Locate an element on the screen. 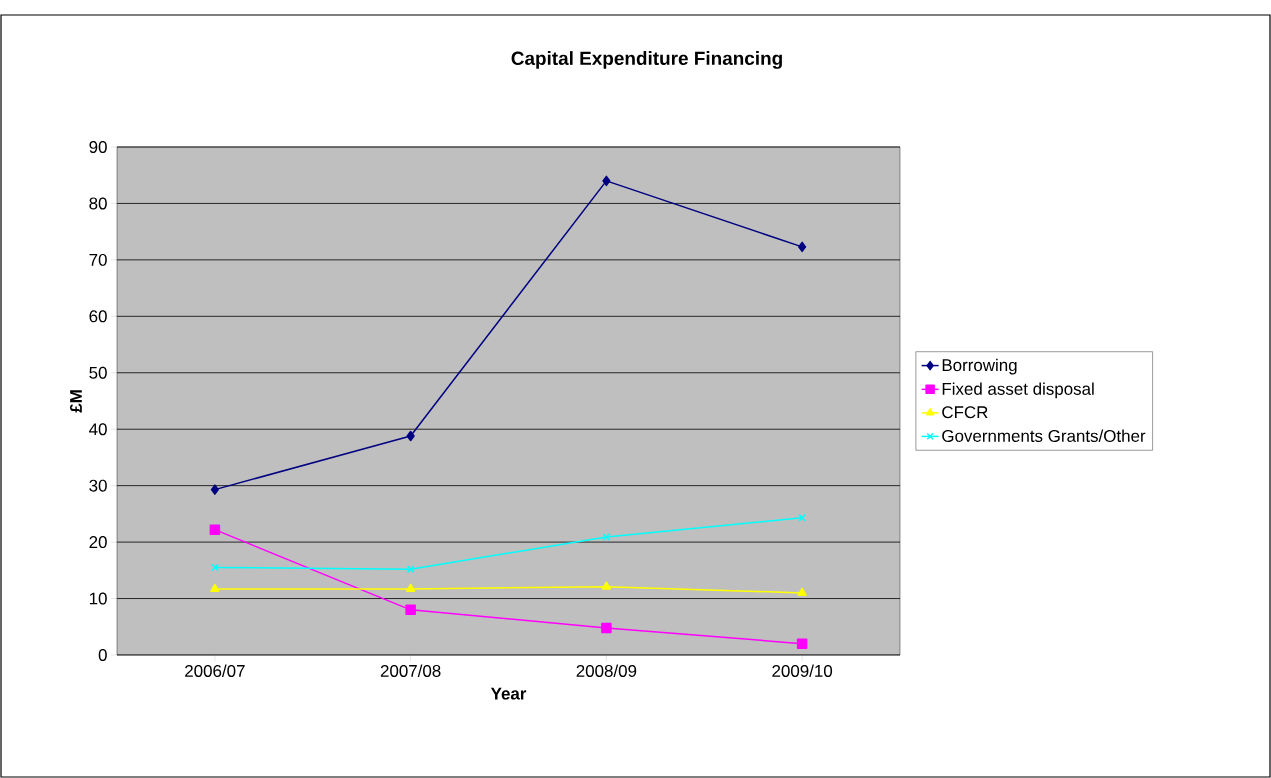 The image size is (1271, 778). y-tick-label: 80 is located at coordinates (98, 203).